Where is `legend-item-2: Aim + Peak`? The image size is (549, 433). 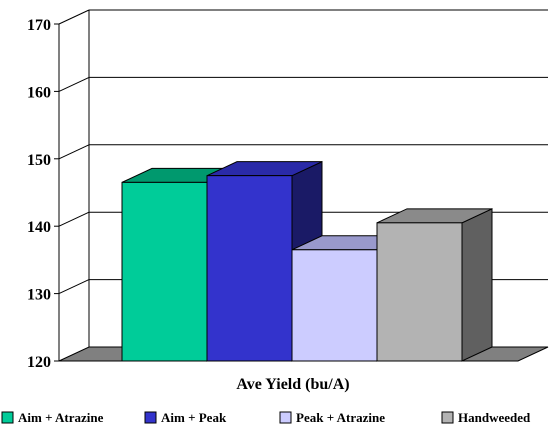 legend-item-2: Aim + Peak is located at coordinates (185, 417).